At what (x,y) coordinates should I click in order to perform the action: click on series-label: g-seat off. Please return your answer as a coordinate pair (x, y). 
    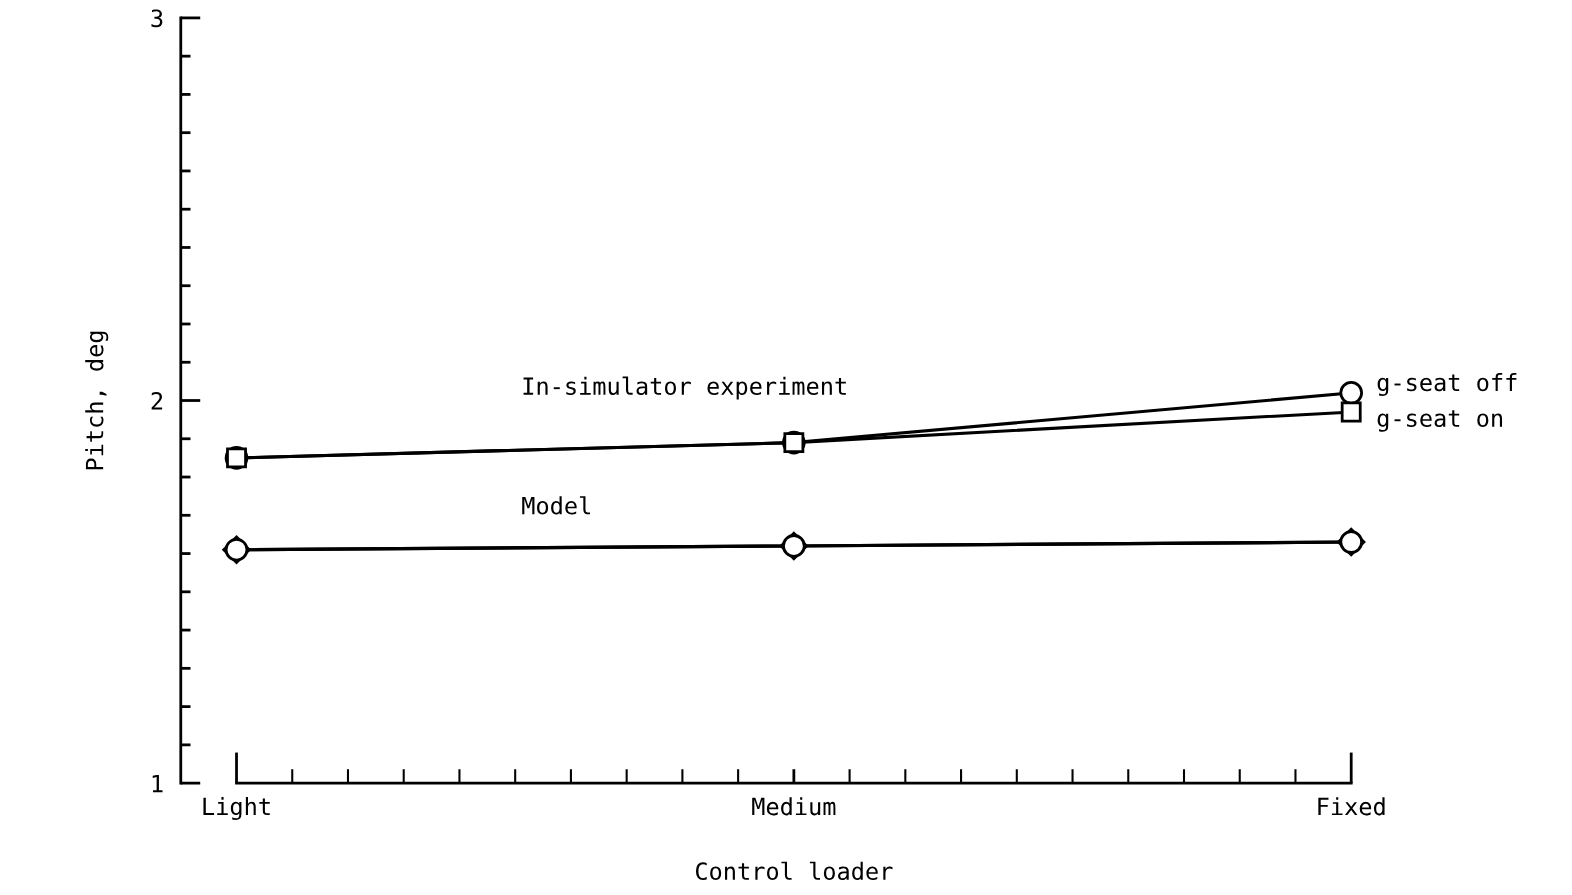
    Looking at the image, I should click on (1447, 385).